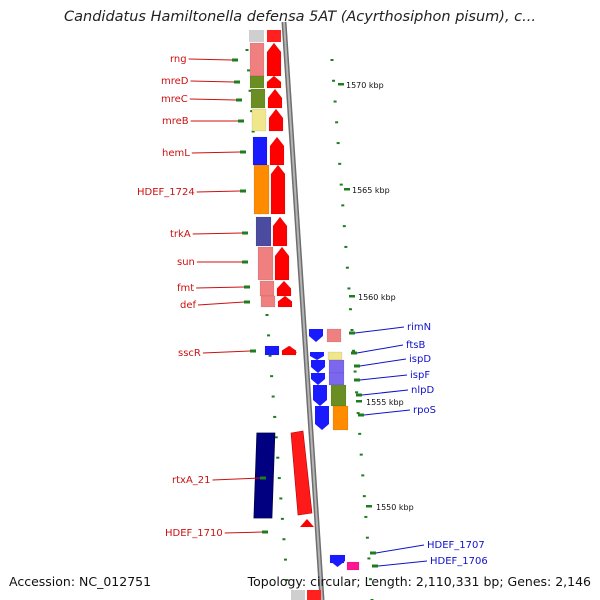  Describe the element at coordinates (263, 231) in the screenshot. I see `gene-trka-block` at that location.